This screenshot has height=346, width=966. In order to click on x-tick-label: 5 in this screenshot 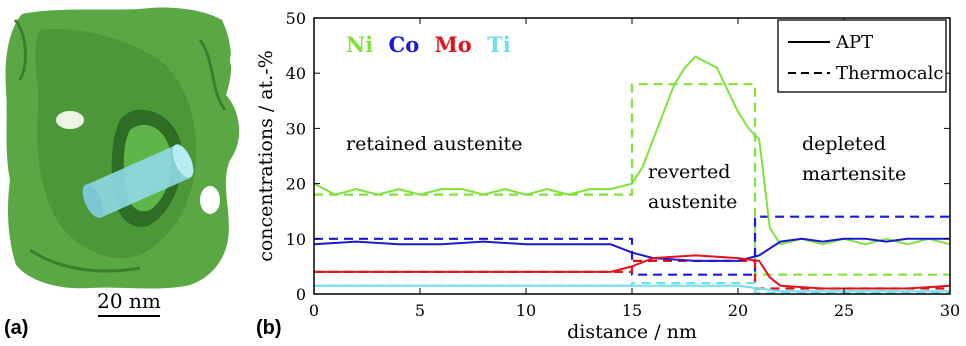, I will do `click(420, 310)`.